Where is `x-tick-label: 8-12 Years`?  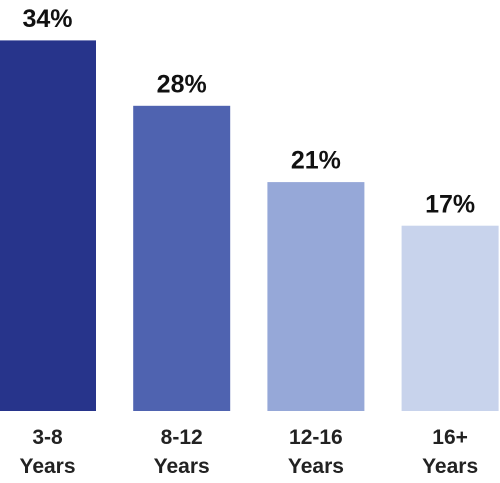
x-tick-label: 8-12 Years is located at coordinates (182, 452).